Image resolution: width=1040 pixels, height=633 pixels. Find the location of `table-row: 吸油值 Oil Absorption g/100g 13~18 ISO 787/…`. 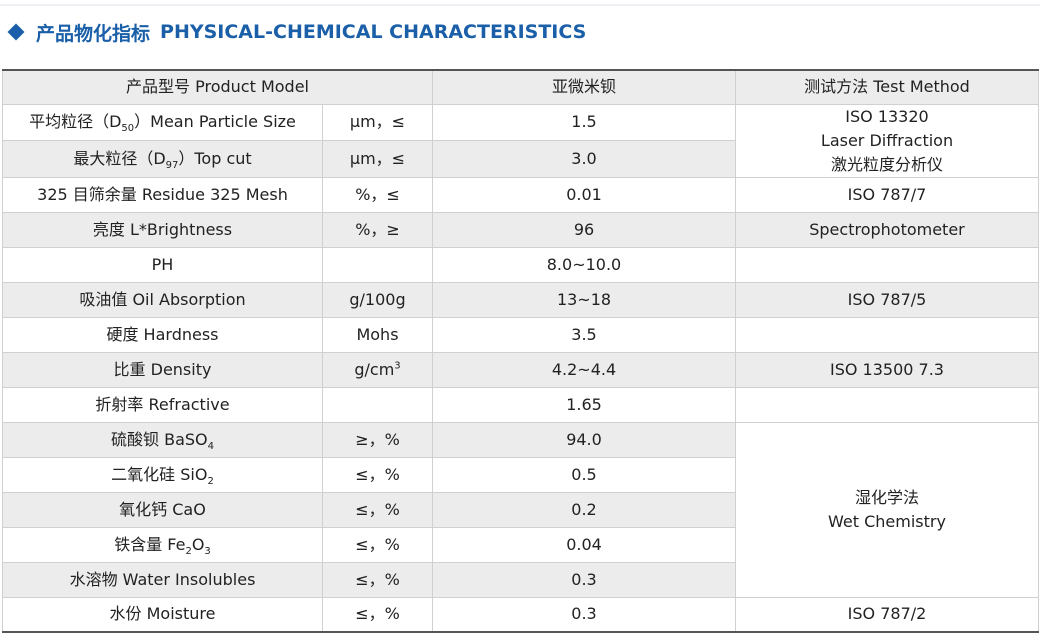

table-row: 吸油值 Oil Absorption g/100g 13~18 ISO 787/… is located at coordinates (520, 299).